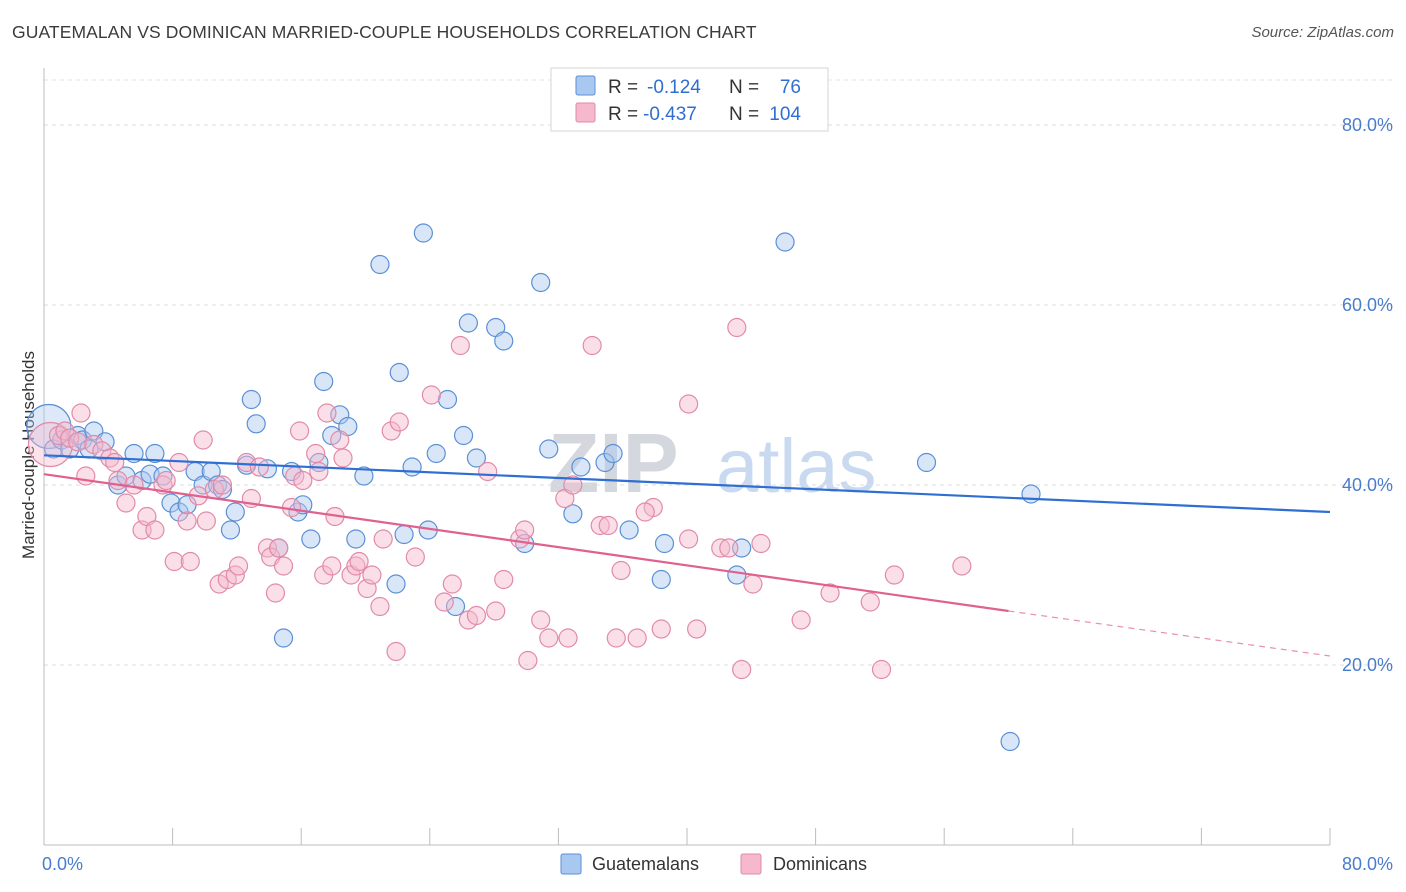  Describe the element at coordinates (744, 87) in the screenshot. I see `legend-n-label-1: N =` at that location.